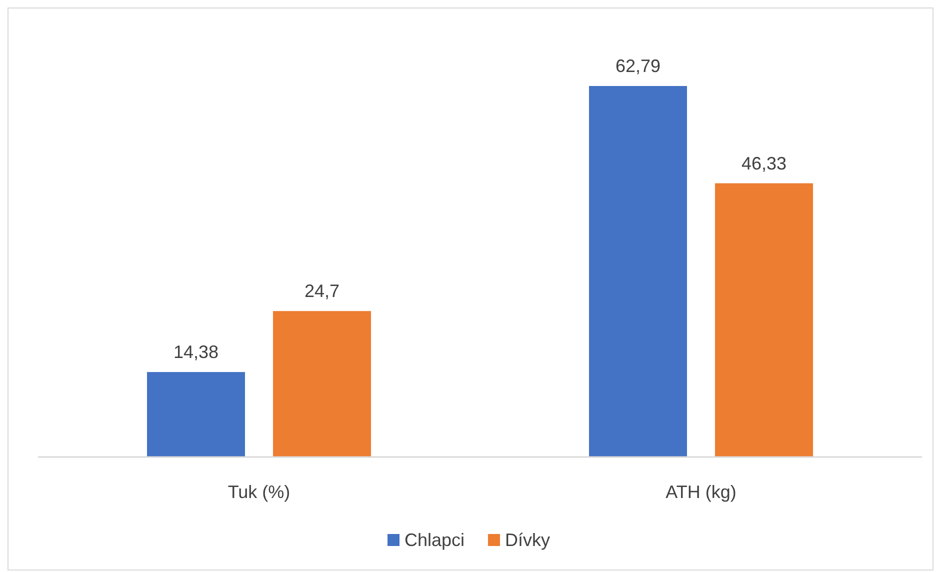 Image resolution: width=941 pixels, height=572 pixels. What do you see at coordinates (527, 540) in the screenshot?
I see `legend-label: Dívky` at bounding box center [527, 540].